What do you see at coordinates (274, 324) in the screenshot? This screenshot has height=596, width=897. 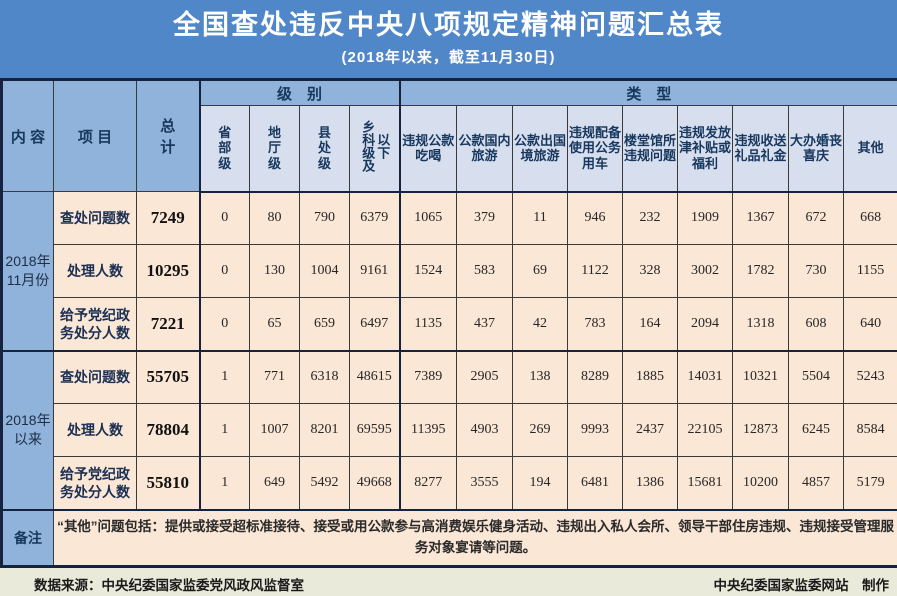 I see `data-cell: 65` at bounding box center [274, 324].